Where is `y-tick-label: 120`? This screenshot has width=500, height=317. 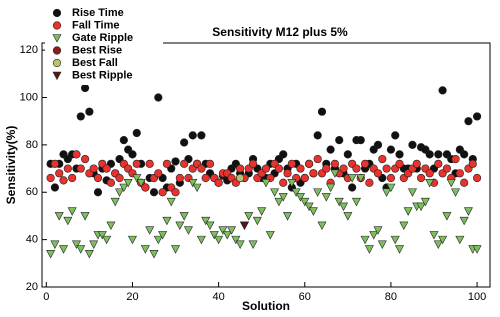 y-tick-label: 120 is located at coordinates (29, 50).